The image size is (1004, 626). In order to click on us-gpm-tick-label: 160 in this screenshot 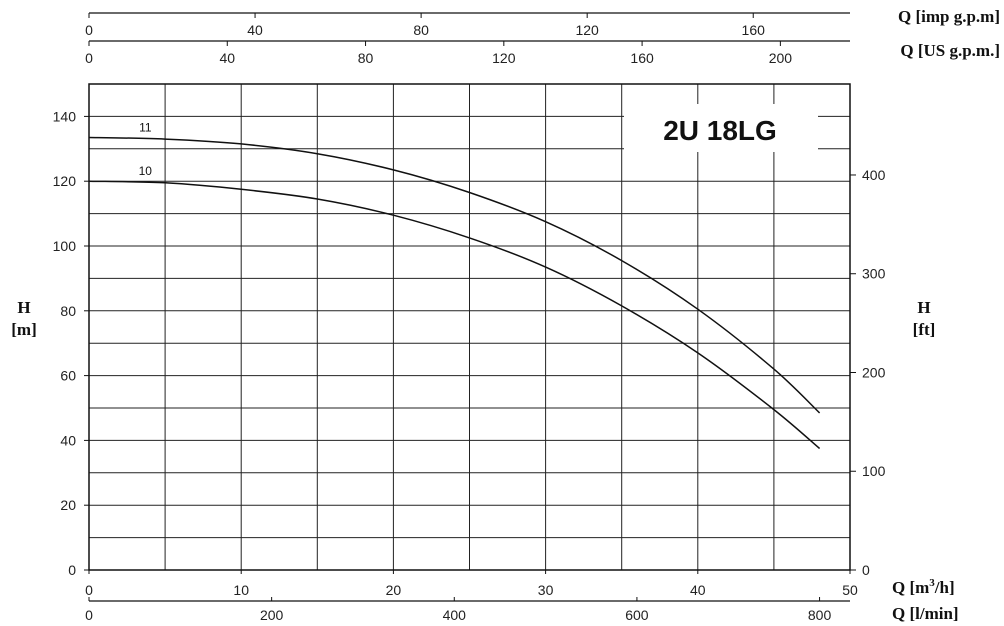, I will do `click(642, 58)`.